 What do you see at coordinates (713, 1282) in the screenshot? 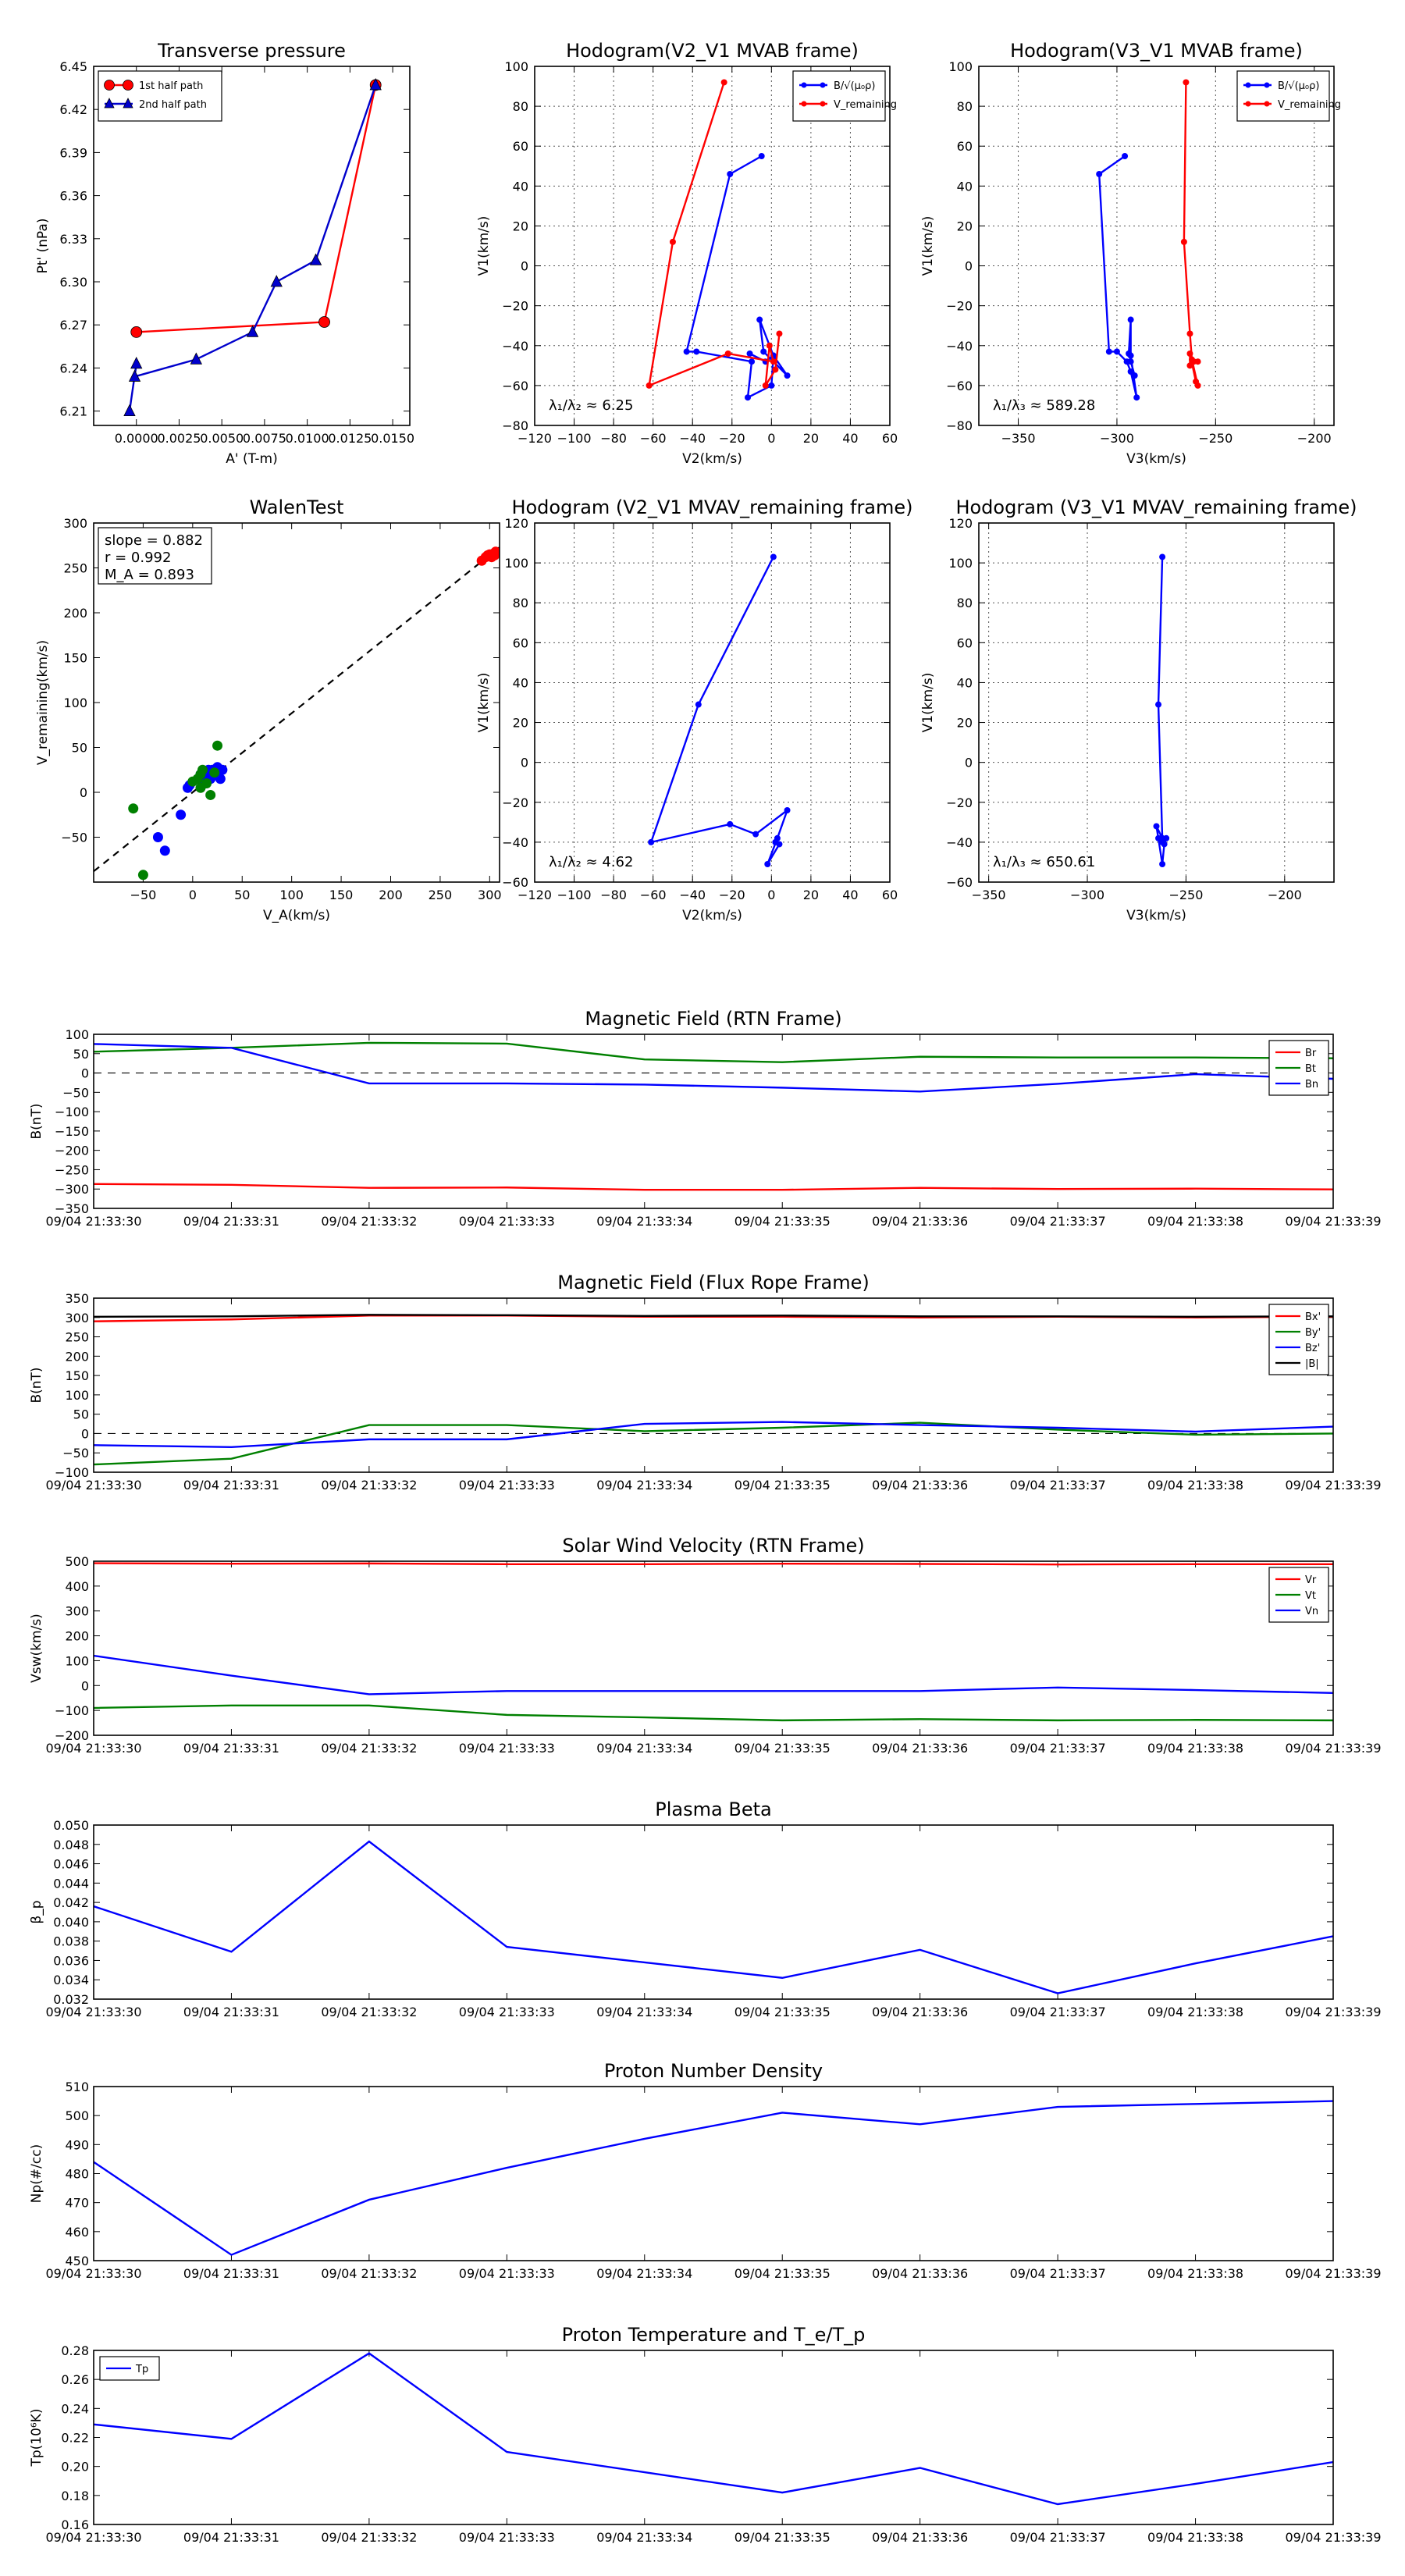
I see `chart-title: Magnetic Field (Flux Rope Frame)` at bounding box center [713, 1282].